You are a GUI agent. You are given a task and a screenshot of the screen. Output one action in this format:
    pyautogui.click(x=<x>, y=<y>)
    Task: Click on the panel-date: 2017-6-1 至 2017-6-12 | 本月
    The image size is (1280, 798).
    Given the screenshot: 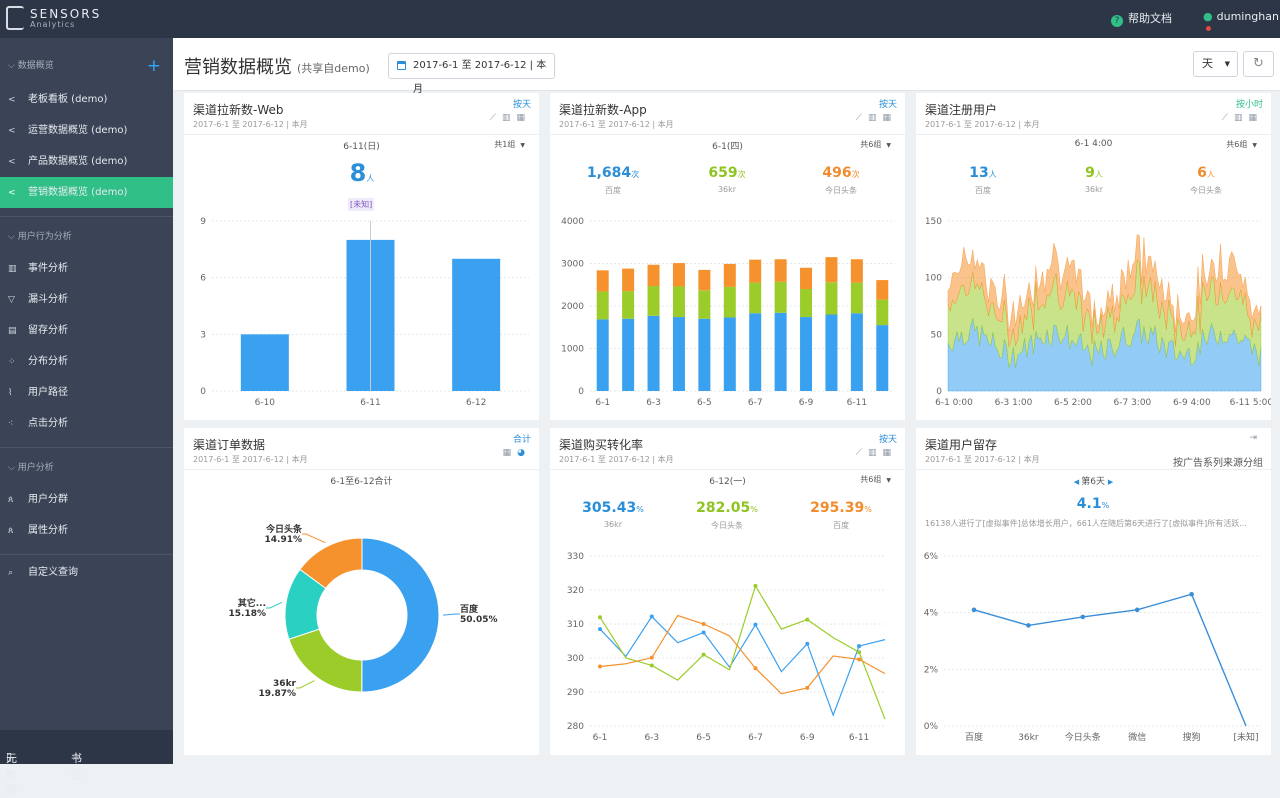 What is the action you would take?
    pyautogui.click(x=250, y=459)
    